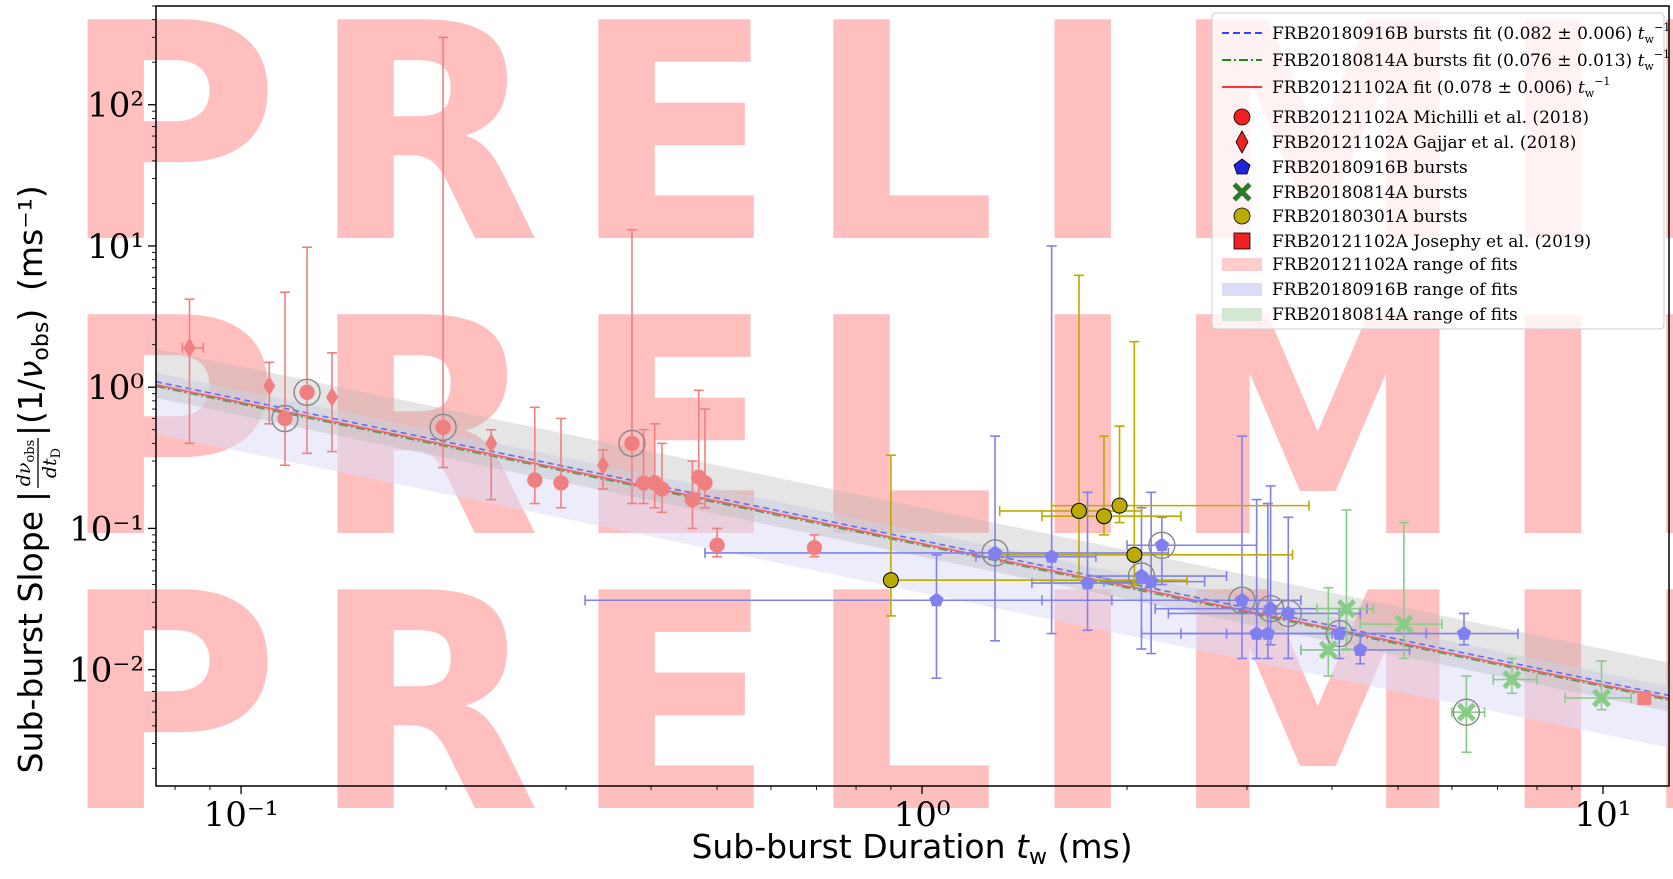 The width and height of the screenshot is (1673, 879). Describe the element at coordinates (1370, 217) in the screenshot. I see `legend-b301-label: FRB20180301A bursts` at that location.